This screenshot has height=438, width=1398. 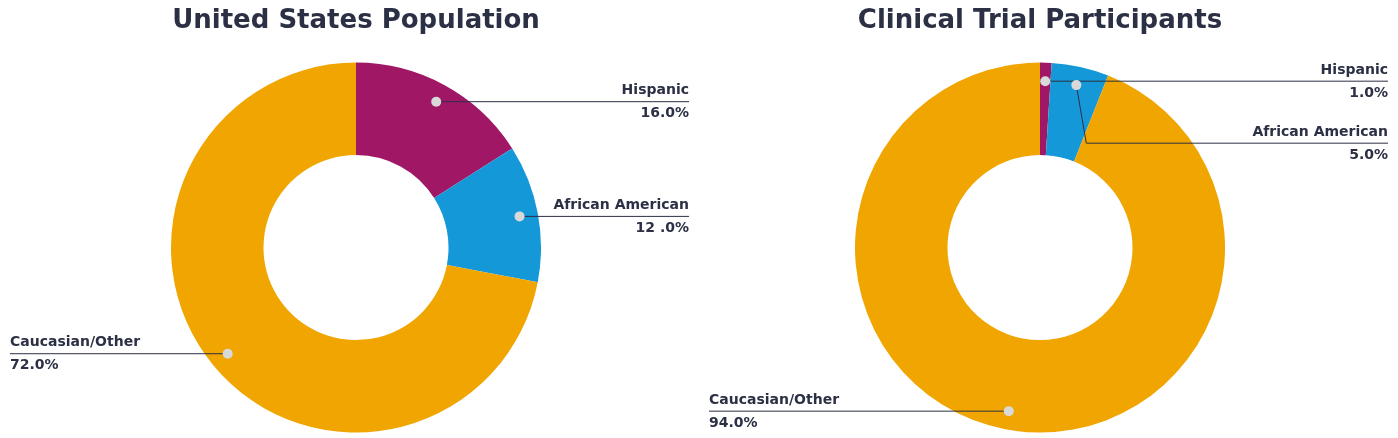 What do you see at coordinates (1368, 91) in the screenshot?
I see `data-label: 1.0%` at bounding box center [1368, 91].